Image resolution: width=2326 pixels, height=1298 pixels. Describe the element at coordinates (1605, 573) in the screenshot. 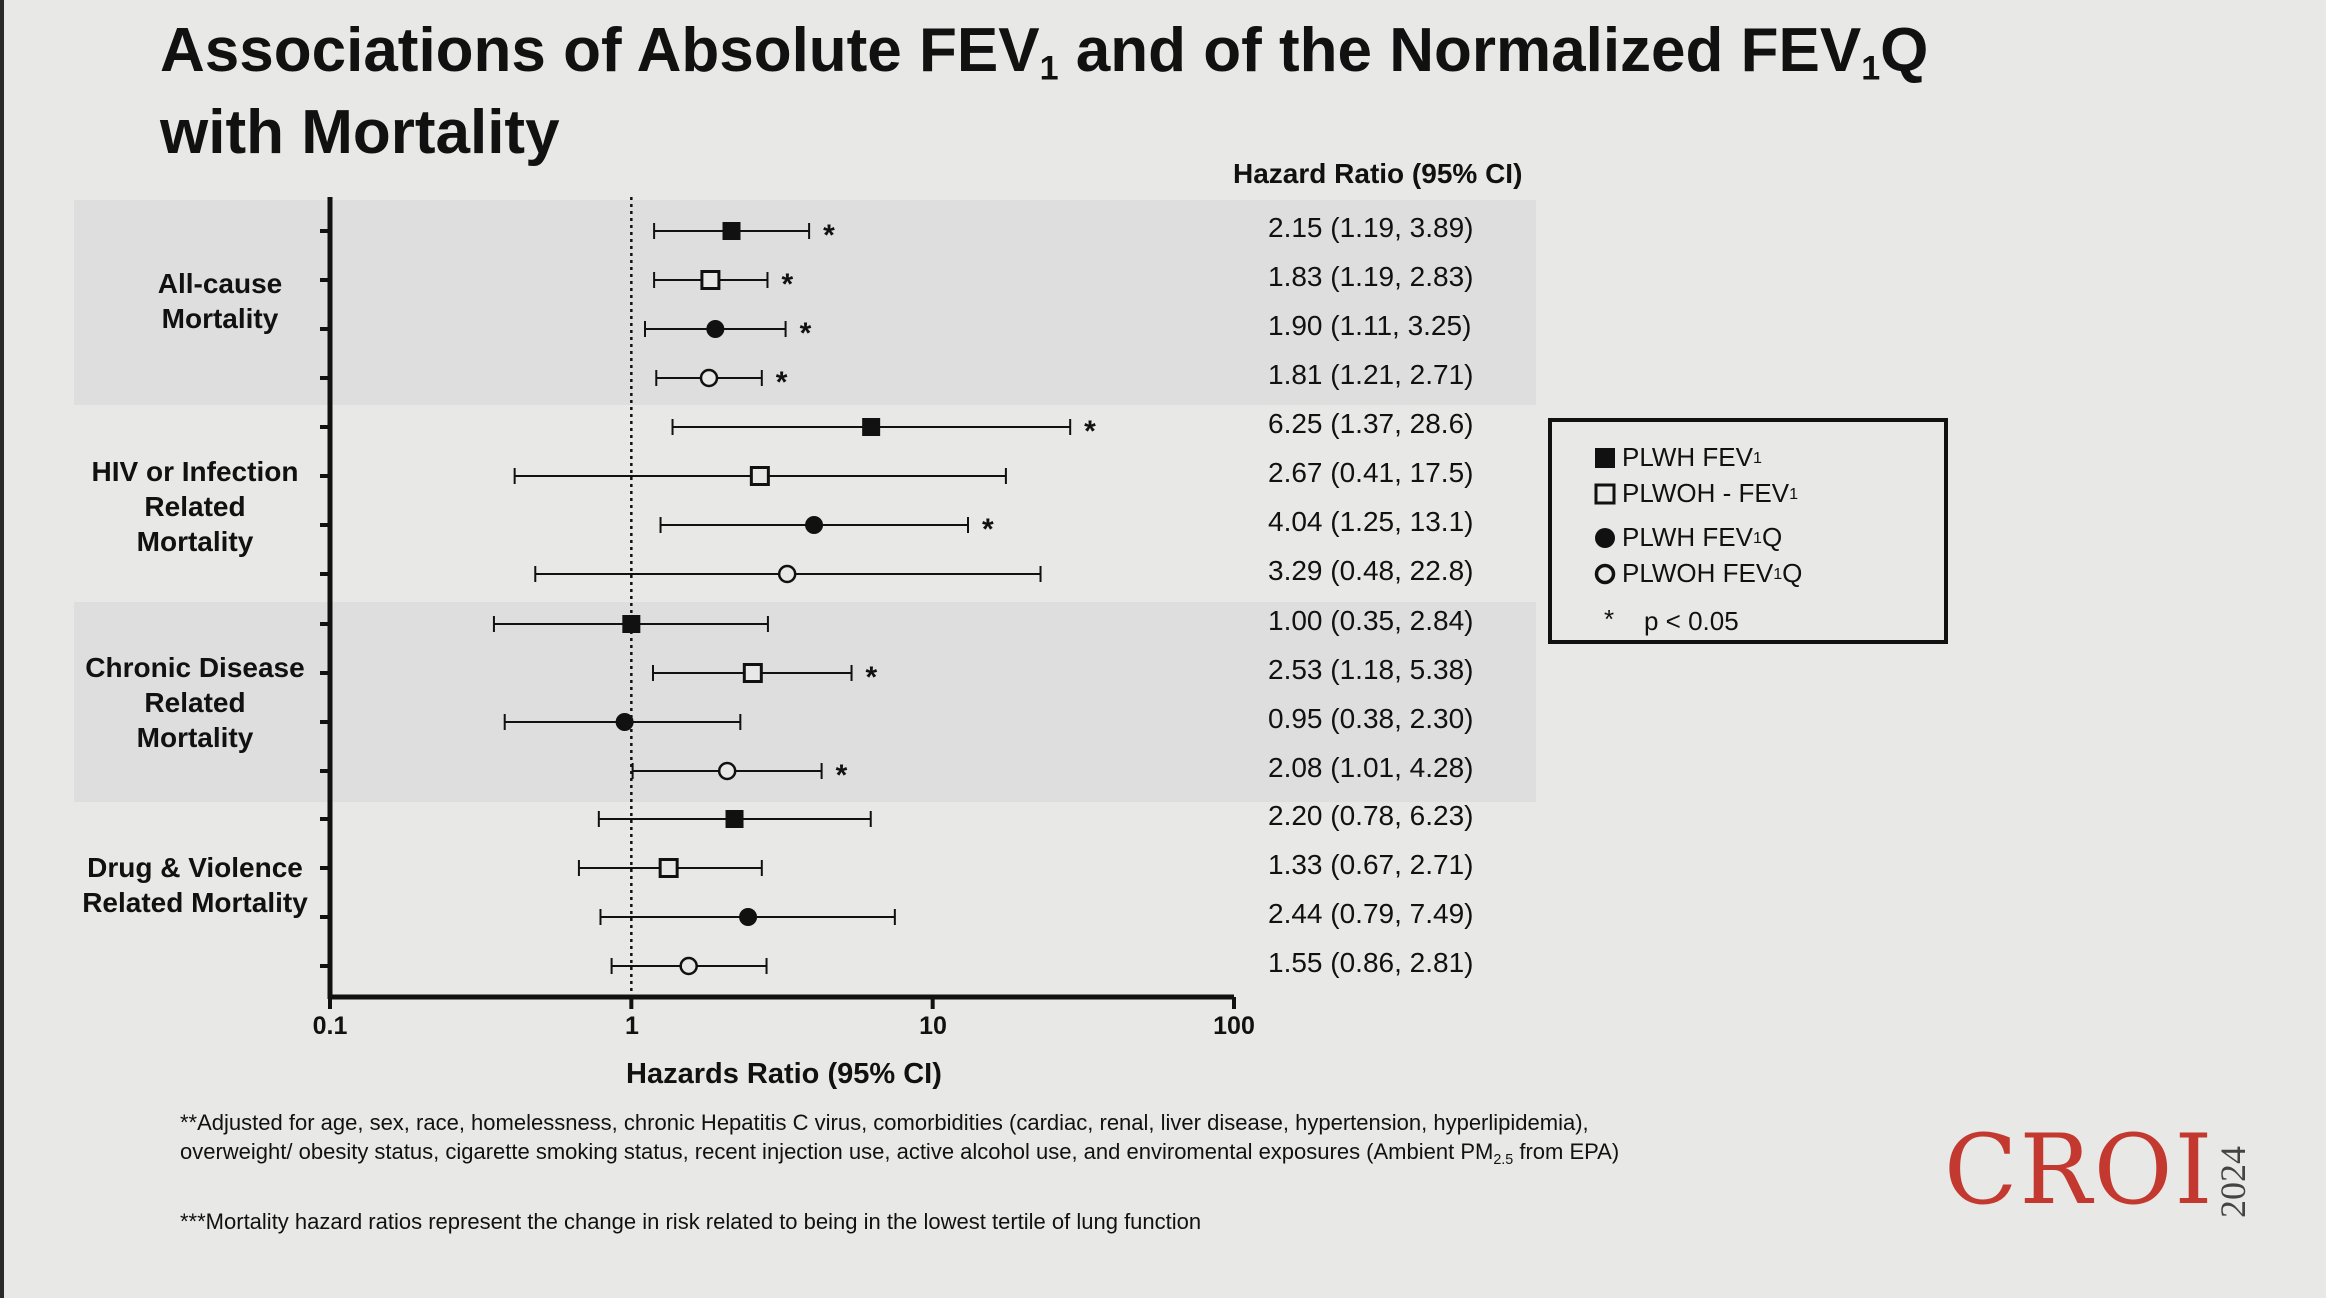

I see `open-circle-icon` at that location.